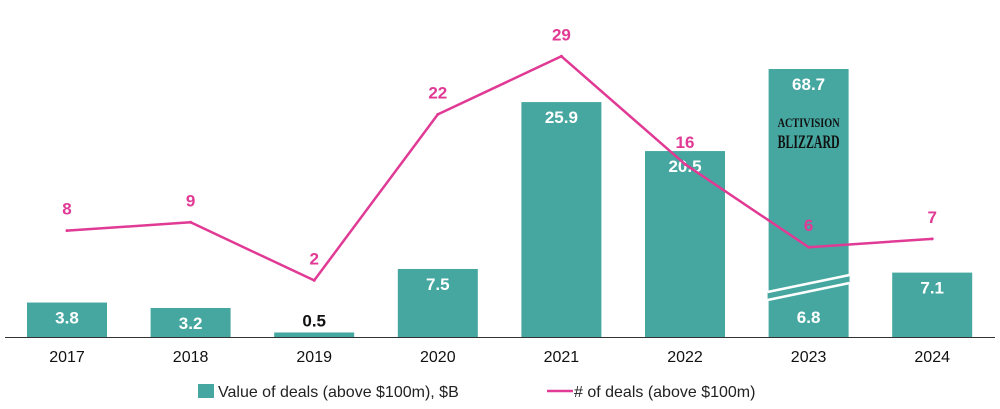 Image resolution: width=1000 pixels, height=409 pixels. I want to click on x-axis-ticks: 2017 2018 2019 2020 2021 2022 2023 2024, so click(499, 357).